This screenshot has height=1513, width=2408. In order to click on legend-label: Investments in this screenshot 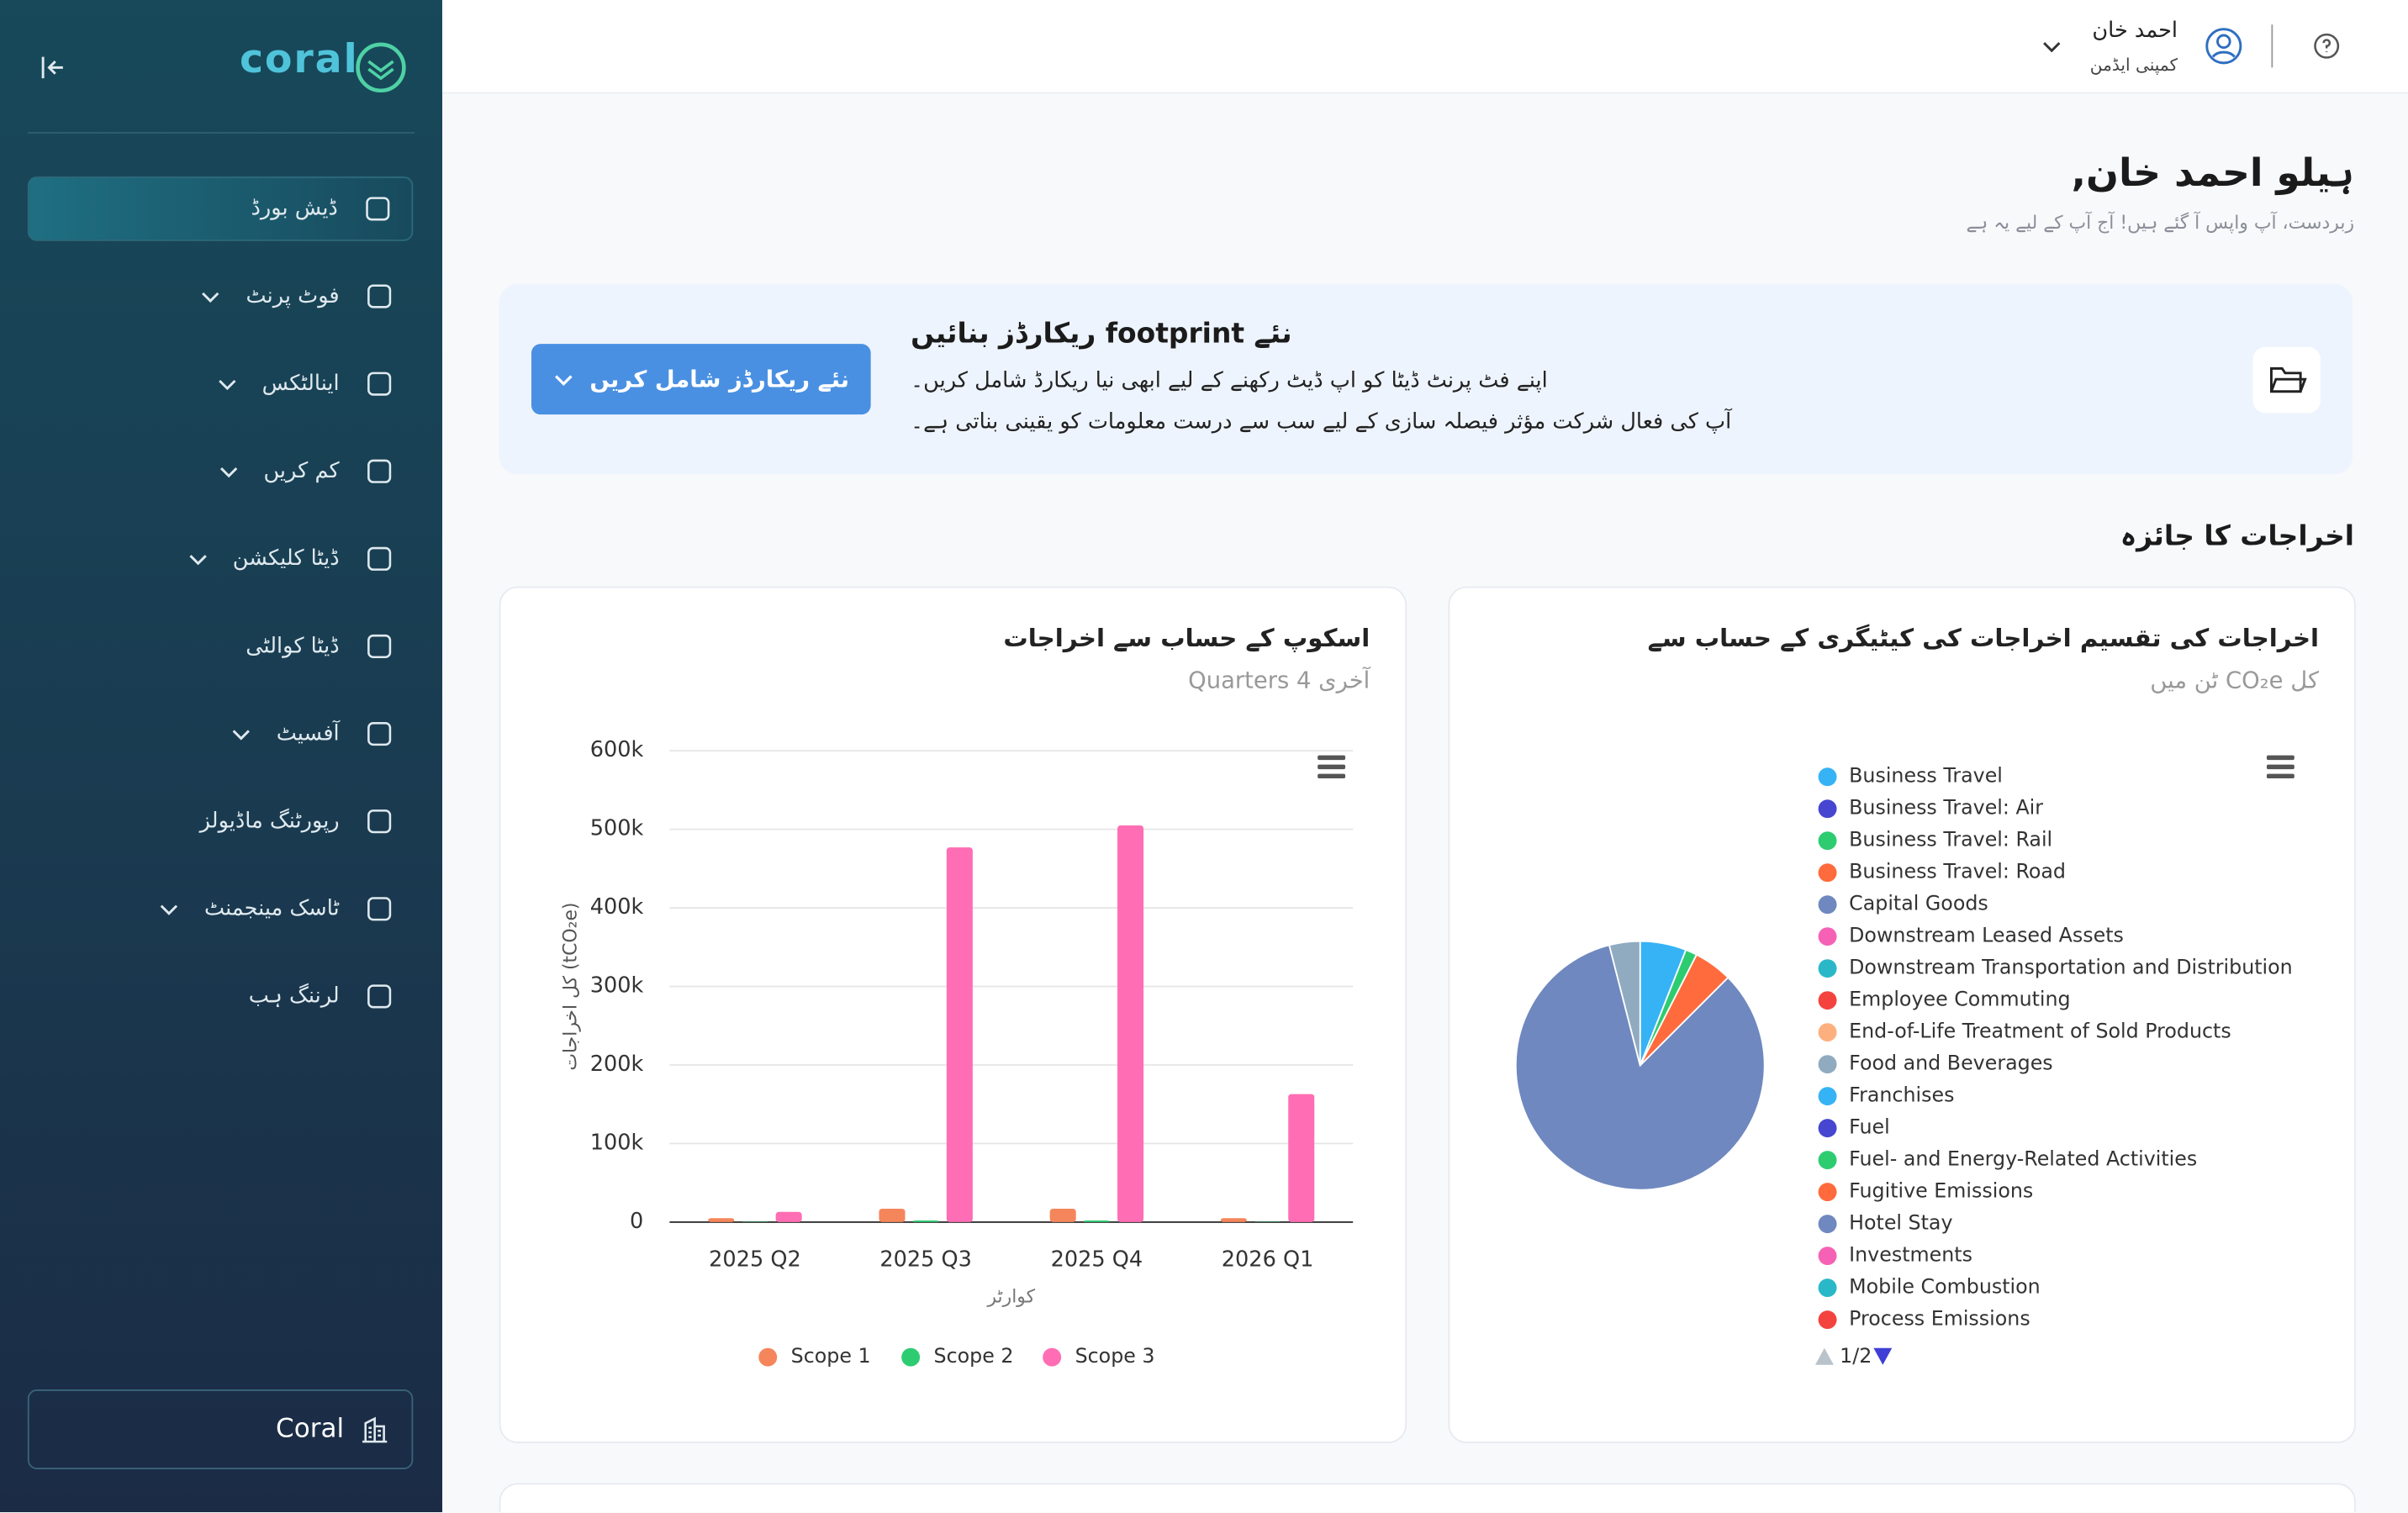, I will do `click(1911, 1255)`.